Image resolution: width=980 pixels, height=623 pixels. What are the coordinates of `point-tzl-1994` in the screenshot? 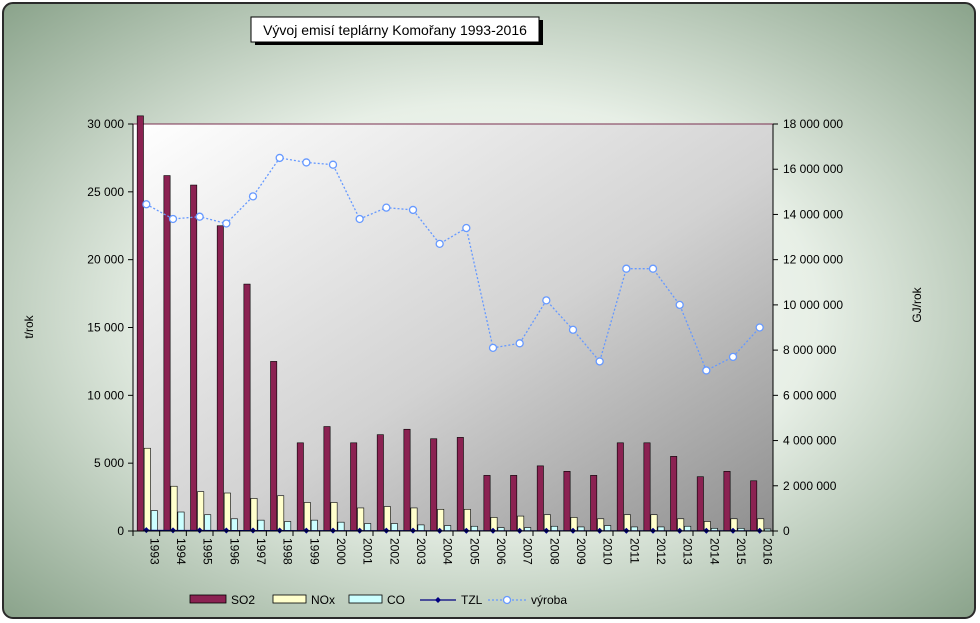 It's located at (173, 530).